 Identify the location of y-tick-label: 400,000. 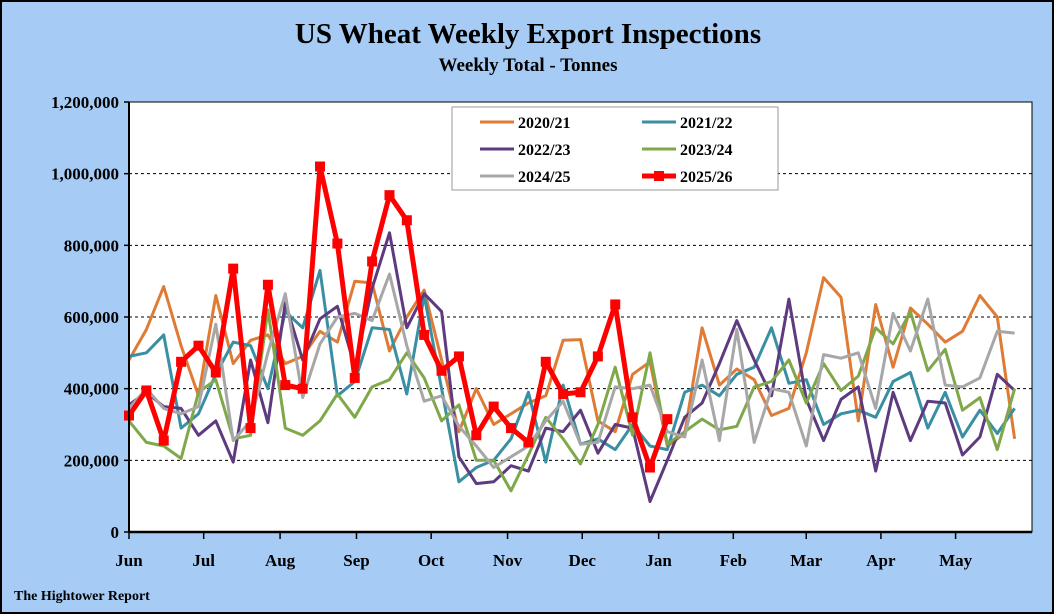
(91, 389).